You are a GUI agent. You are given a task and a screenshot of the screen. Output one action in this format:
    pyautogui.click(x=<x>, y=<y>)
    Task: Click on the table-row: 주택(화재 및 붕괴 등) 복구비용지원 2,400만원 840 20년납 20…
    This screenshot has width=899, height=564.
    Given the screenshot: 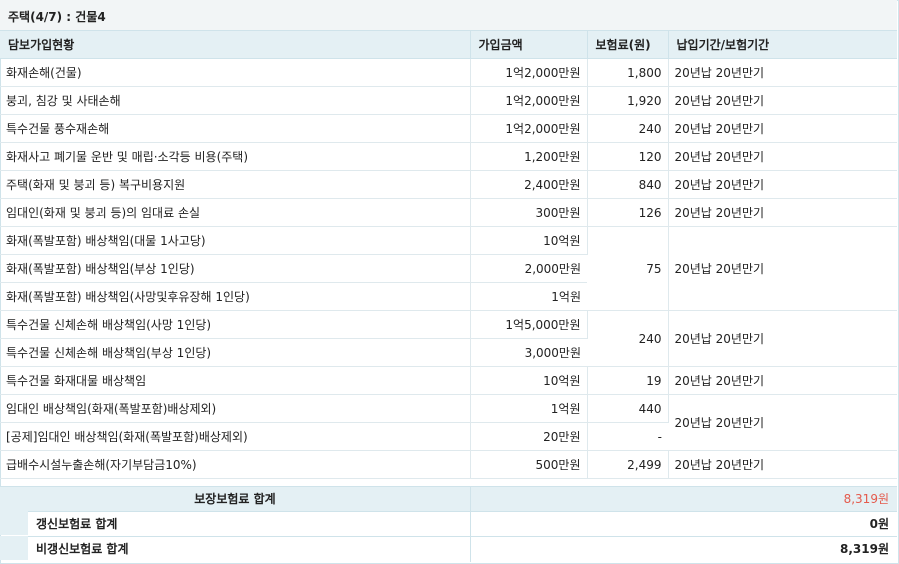 What is the action you would take?
    pyautogui.click(x=448, y=184)
    